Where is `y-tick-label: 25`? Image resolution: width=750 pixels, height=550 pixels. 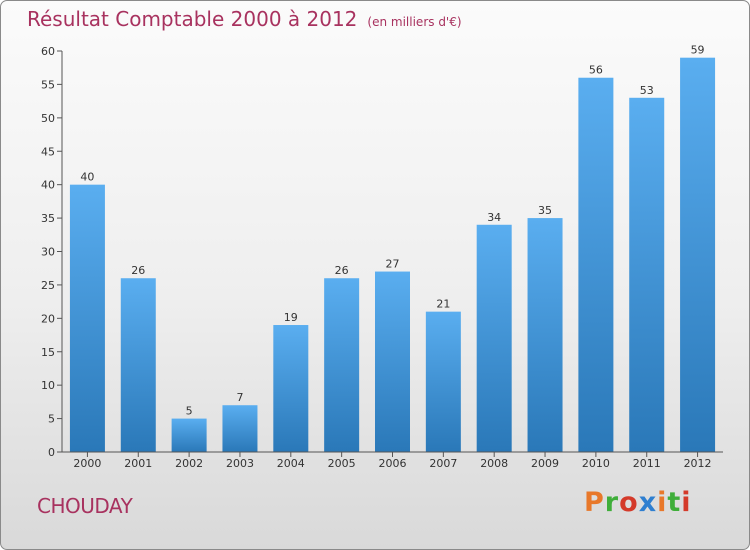 y-tick-label: 25 is located at coordinates (48, 285).